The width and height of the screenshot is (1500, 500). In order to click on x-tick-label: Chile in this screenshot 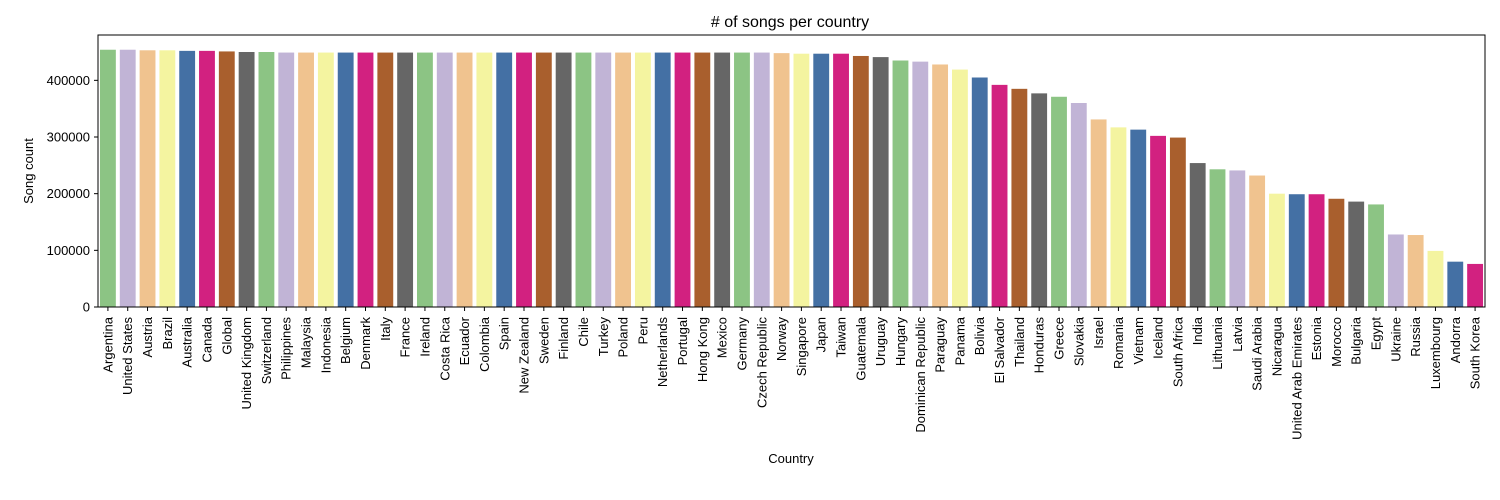, I will do `click(583, 332)`.